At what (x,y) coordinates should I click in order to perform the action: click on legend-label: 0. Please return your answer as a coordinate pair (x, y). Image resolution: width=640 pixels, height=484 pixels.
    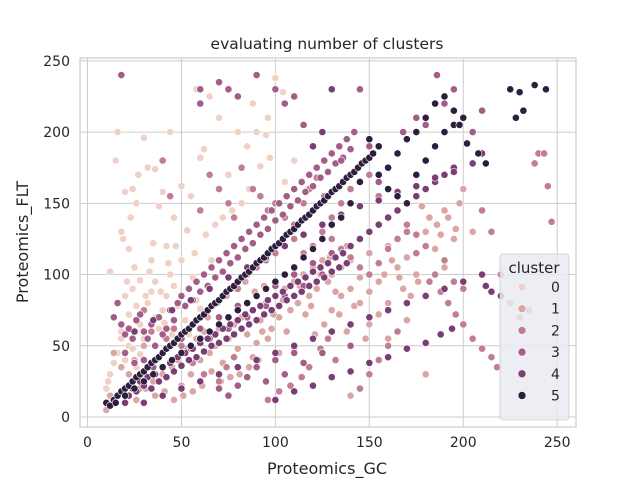
    Looking at the image, I should click on (555, 288).